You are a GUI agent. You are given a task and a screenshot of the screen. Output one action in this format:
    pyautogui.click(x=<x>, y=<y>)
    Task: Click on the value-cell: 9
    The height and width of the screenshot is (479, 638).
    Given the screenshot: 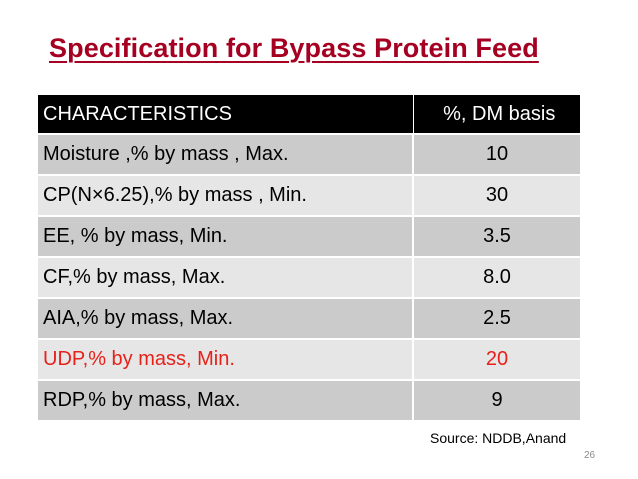 What is the action you would take?
    pyautogui.click(x=496, y=399)
    